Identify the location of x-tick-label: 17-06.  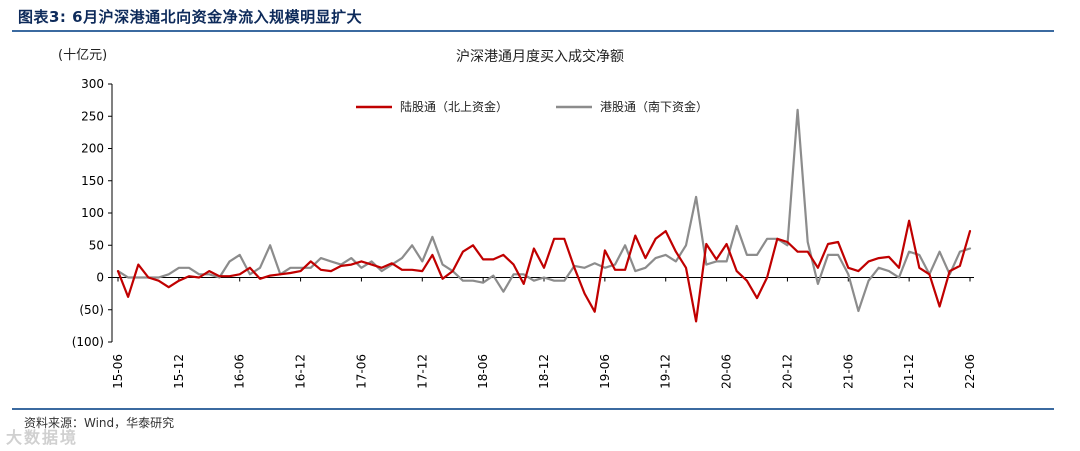
(361, 371).